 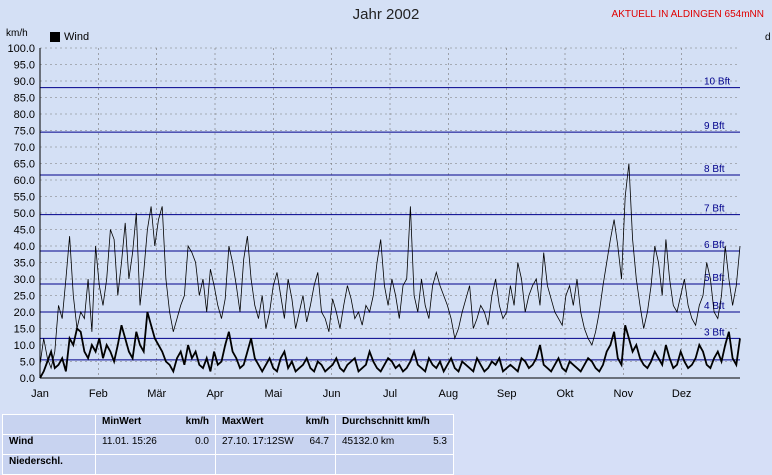 I want to click on y-tick-label: 90.0, so click(x=24, y=82).